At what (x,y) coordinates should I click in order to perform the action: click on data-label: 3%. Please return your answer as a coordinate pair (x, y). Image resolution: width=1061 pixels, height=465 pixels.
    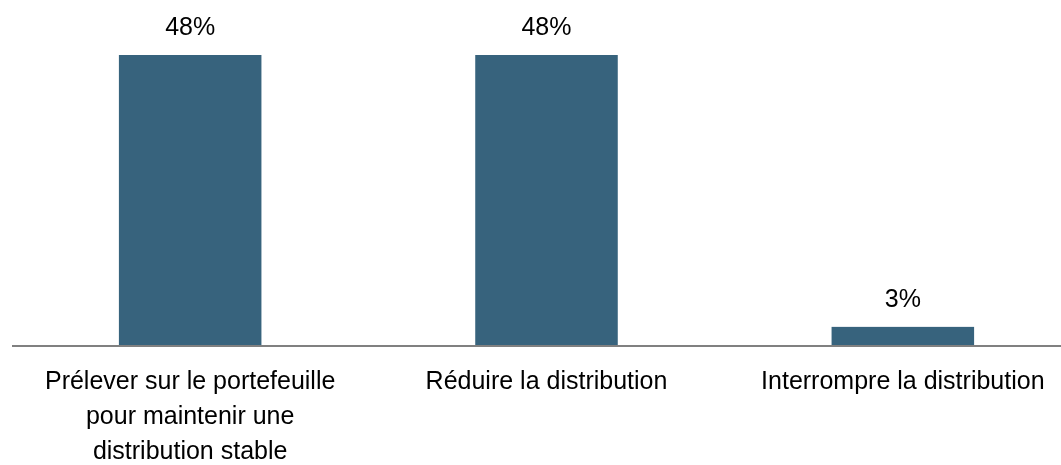
    Looking at the image, I should click on (902, 297).